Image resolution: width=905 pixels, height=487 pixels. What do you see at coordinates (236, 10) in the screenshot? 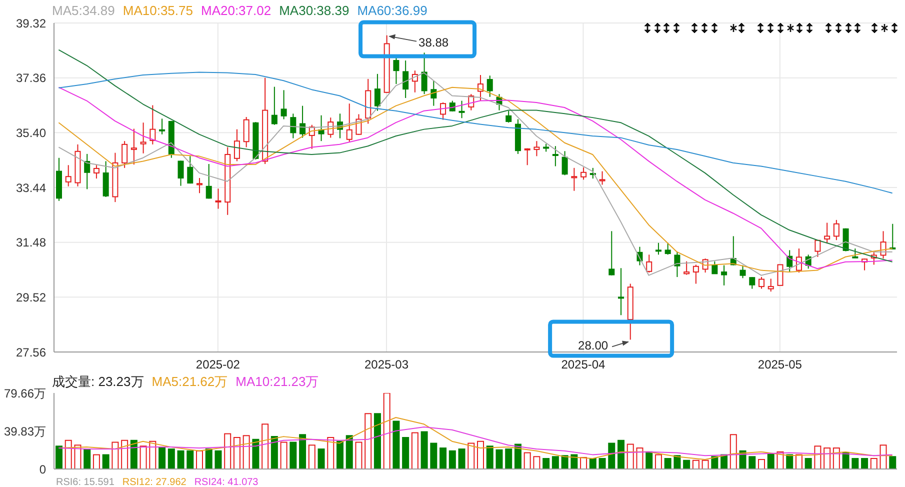
I see `text: MA20:37.02` at bounding box center [236, 10].